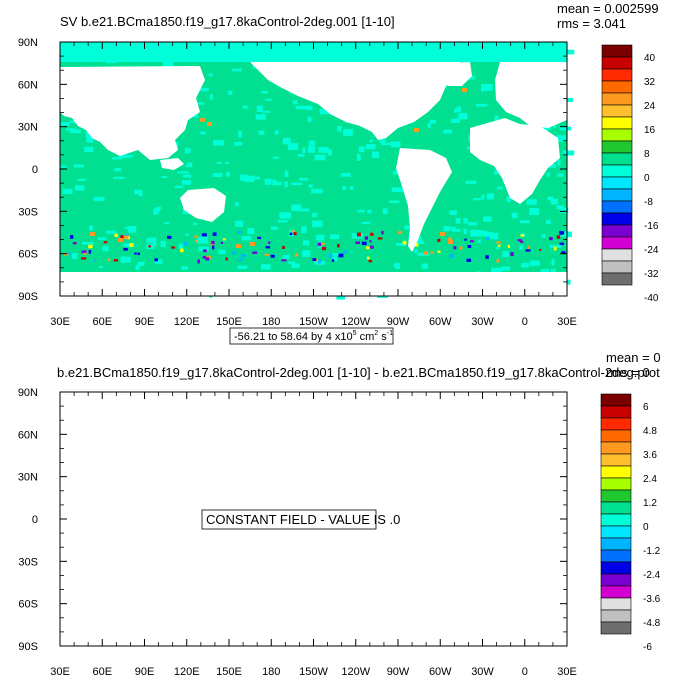 This screenshot has height=700, width=700. Describe the element at coordinates (303, 519) in the screenshot. I see `svg-text: CONSTANT FIELD - VALUE IS .0` at that location.